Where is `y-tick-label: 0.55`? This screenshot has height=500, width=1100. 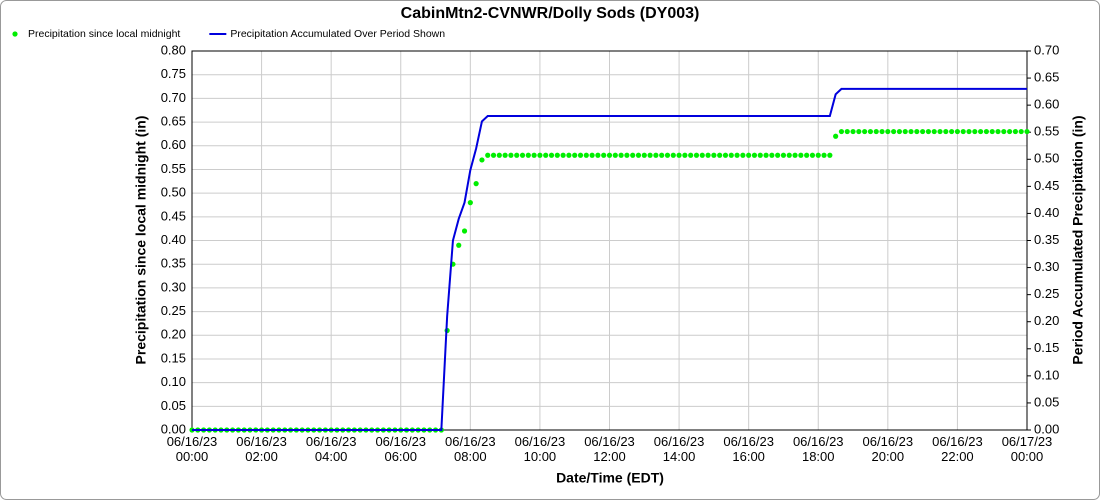 y-tick-label: 0.55 is located at coordinates (173, 168).